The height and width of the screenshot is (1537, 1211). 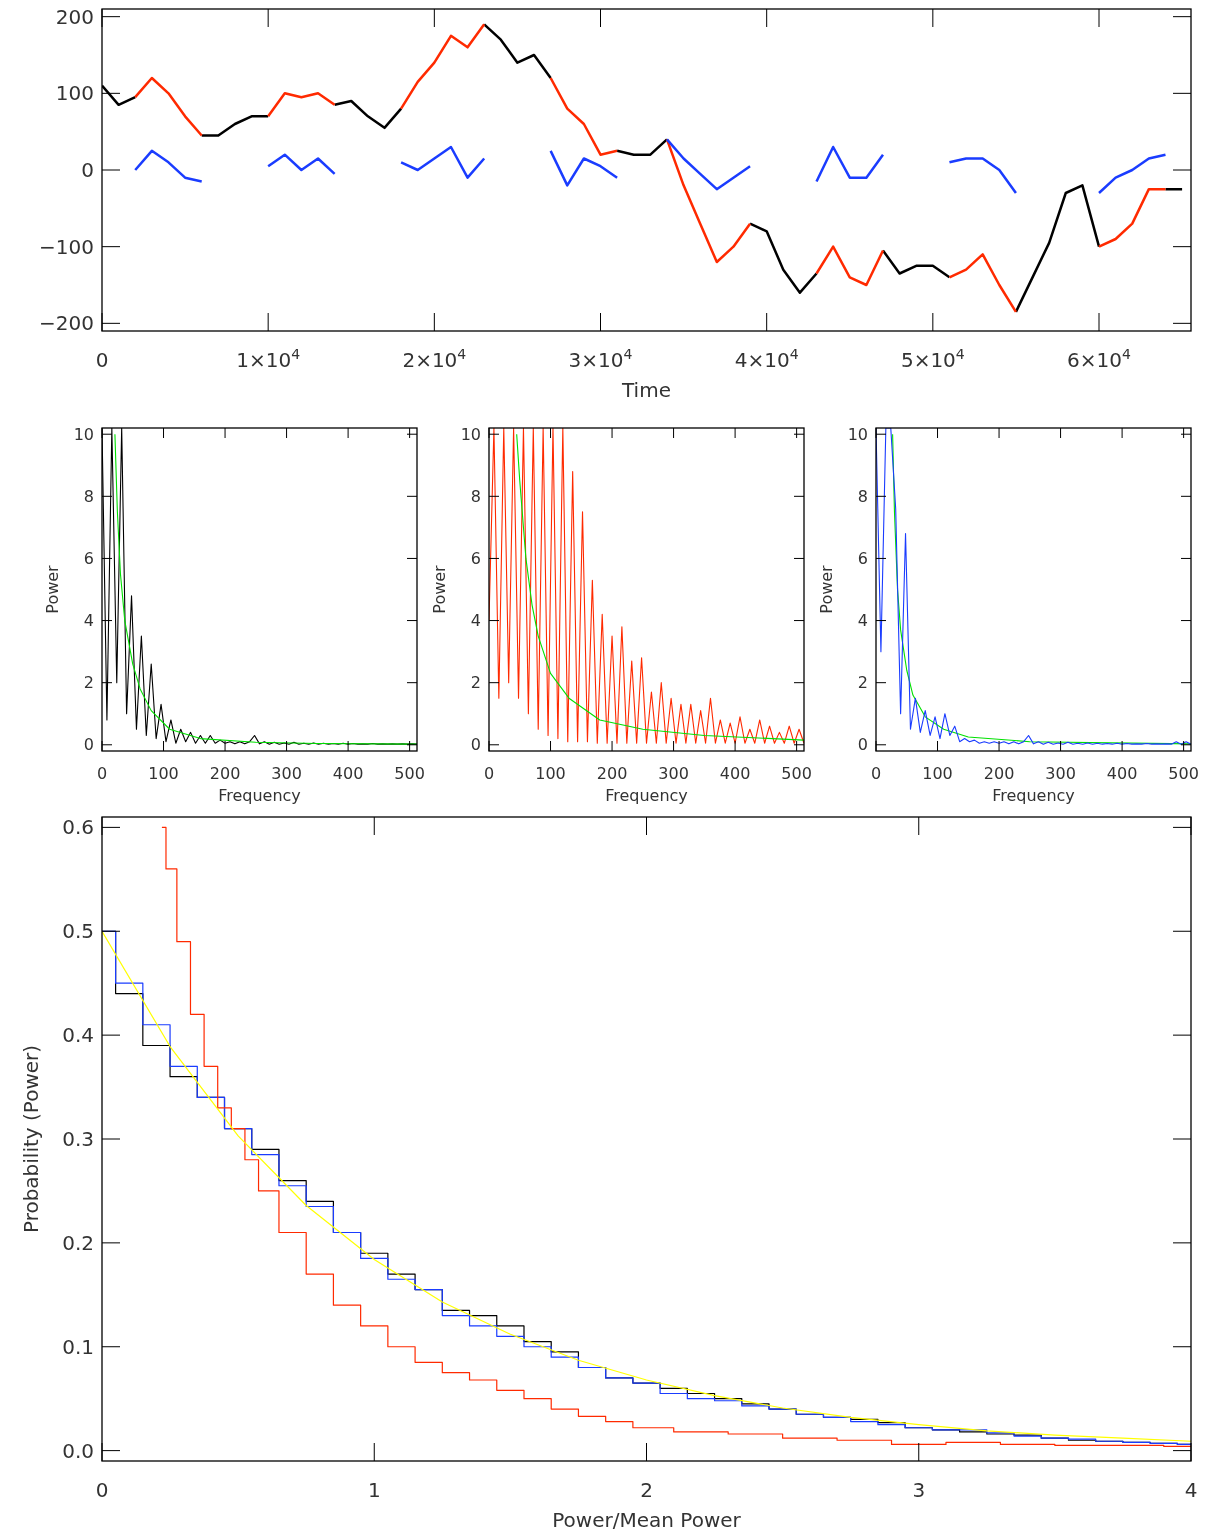 I want to click on x-tick-label: 1, so click(x=374, y=1490).